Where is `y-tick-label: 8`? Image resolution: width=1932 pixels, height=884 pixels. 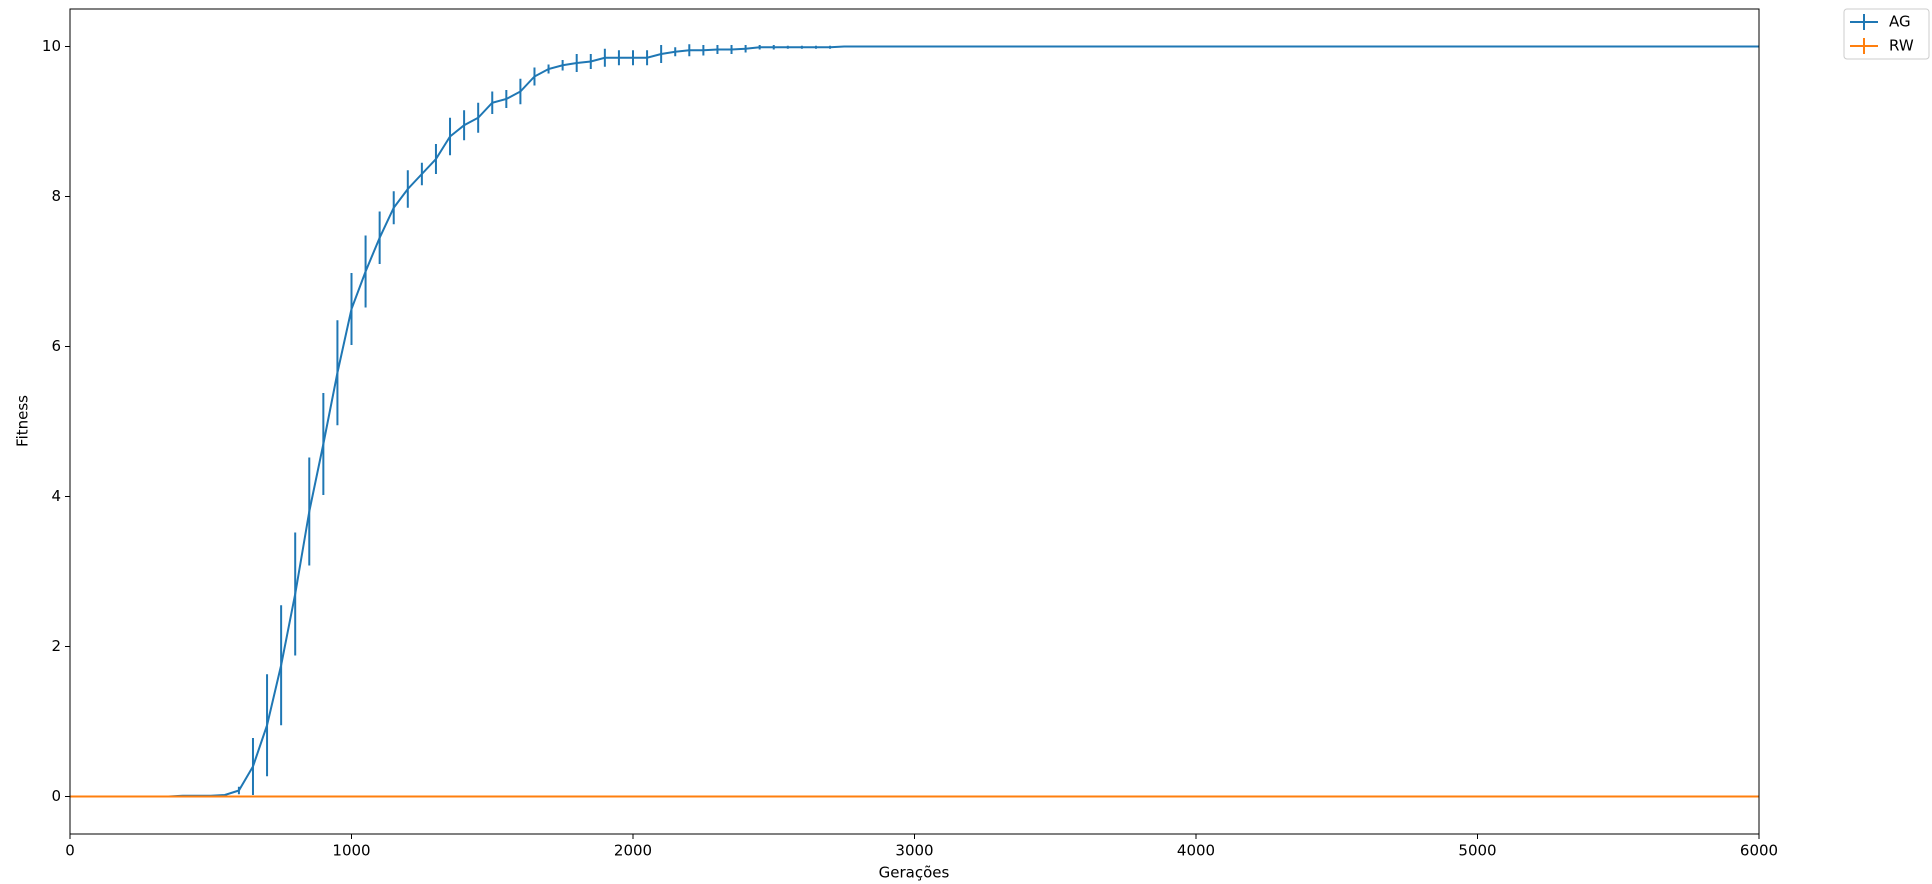 y-tick-label: 8 is located at coordinates (56, 196).